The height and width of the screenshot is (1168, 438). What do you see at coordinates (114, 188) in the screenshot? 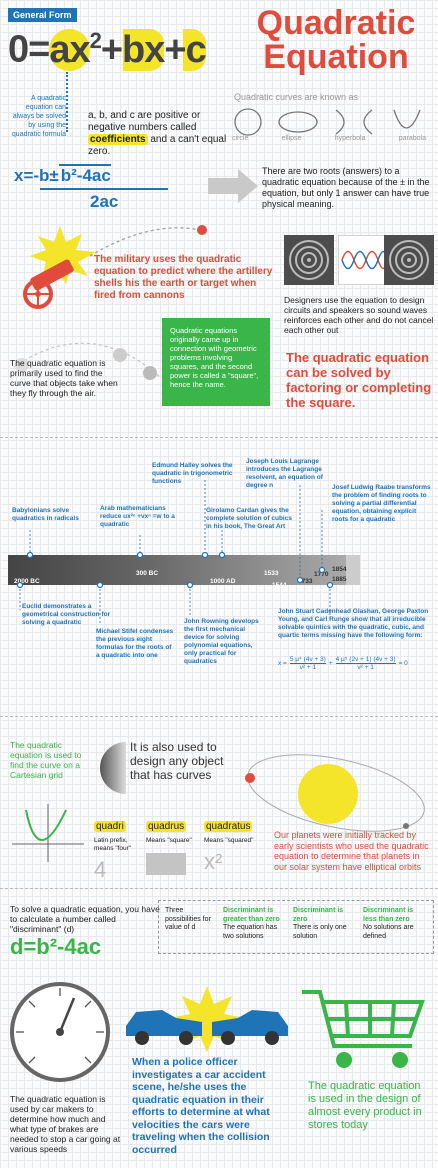
I see `quadratic-formula: x=-b± b²-4ac 2ac` at bounding box center [114, 188].